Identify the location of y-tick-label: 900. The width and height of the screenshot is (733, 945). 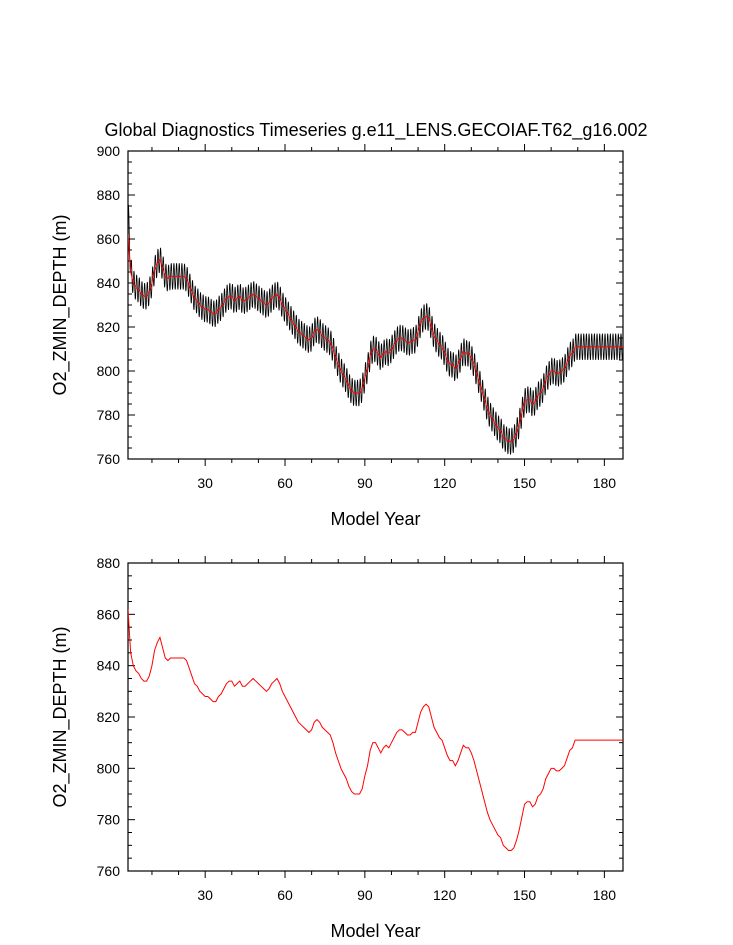
(109, 151).